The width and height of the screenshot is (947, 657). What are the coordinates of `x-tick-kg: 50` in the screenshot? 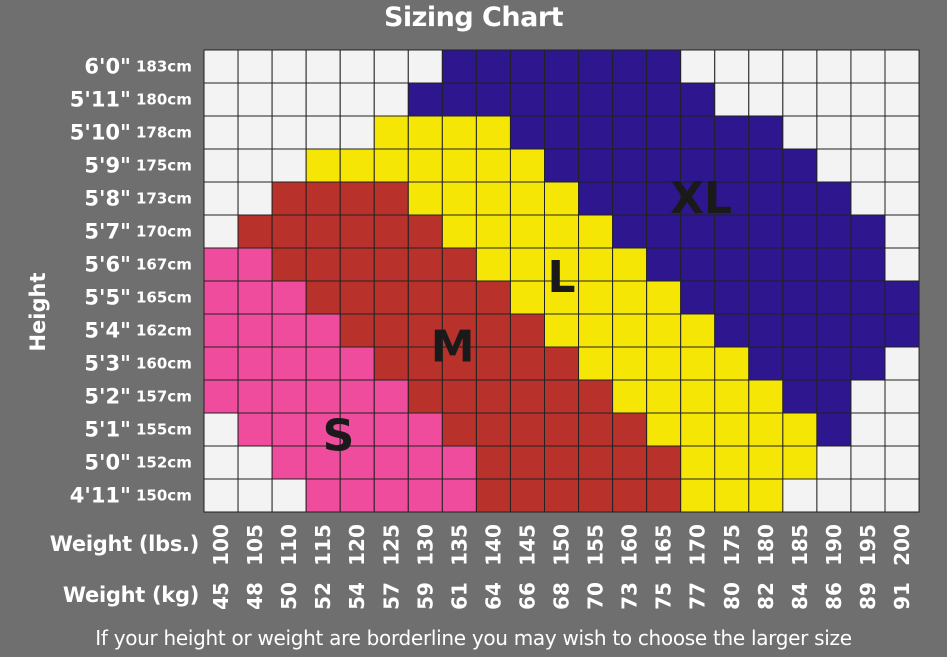 It's located at (289, 596).